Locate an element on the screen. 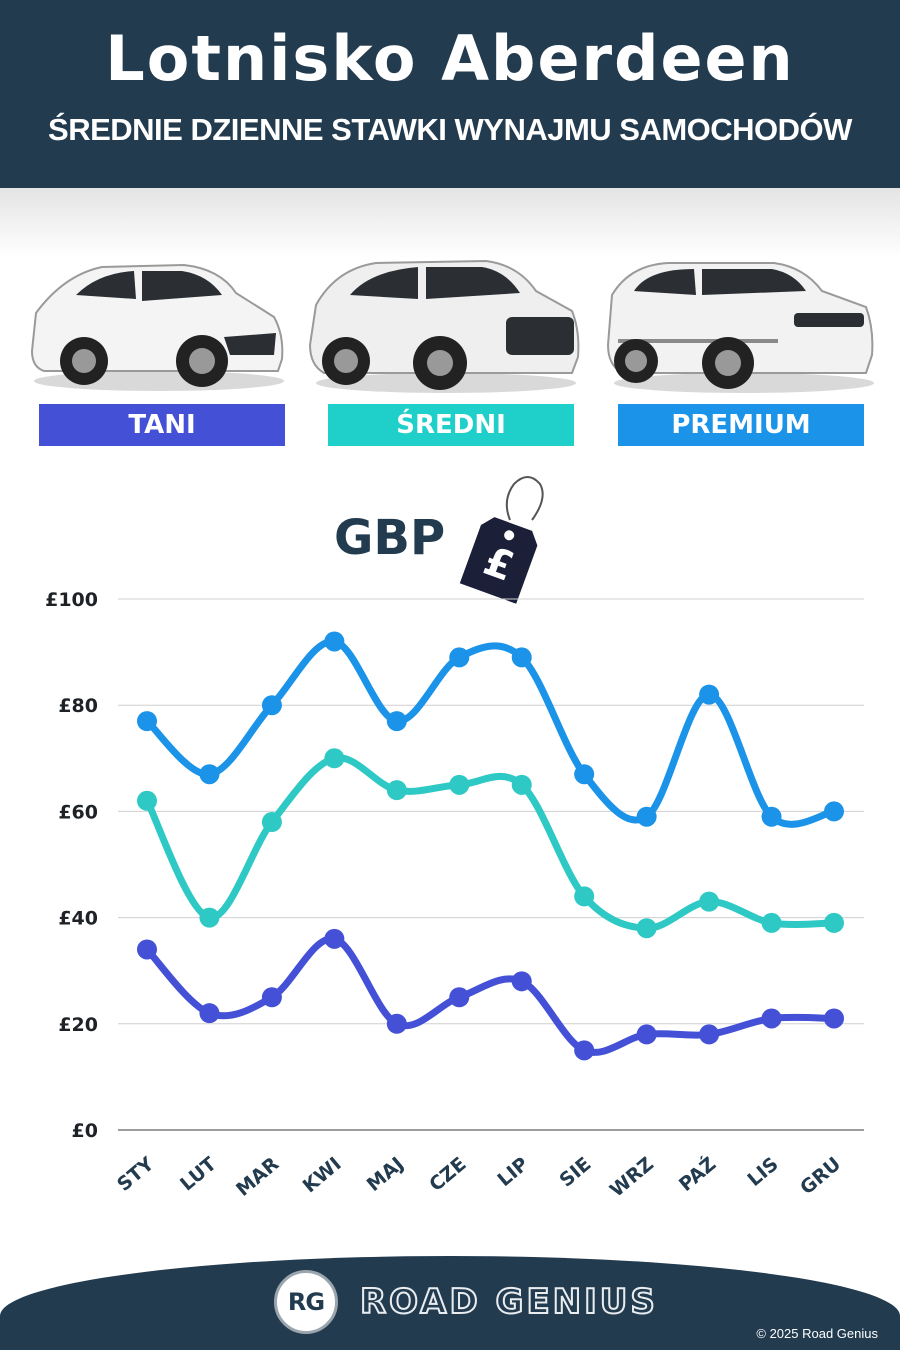  x-tick-label: MAR is located at coordinates (257, 1177).